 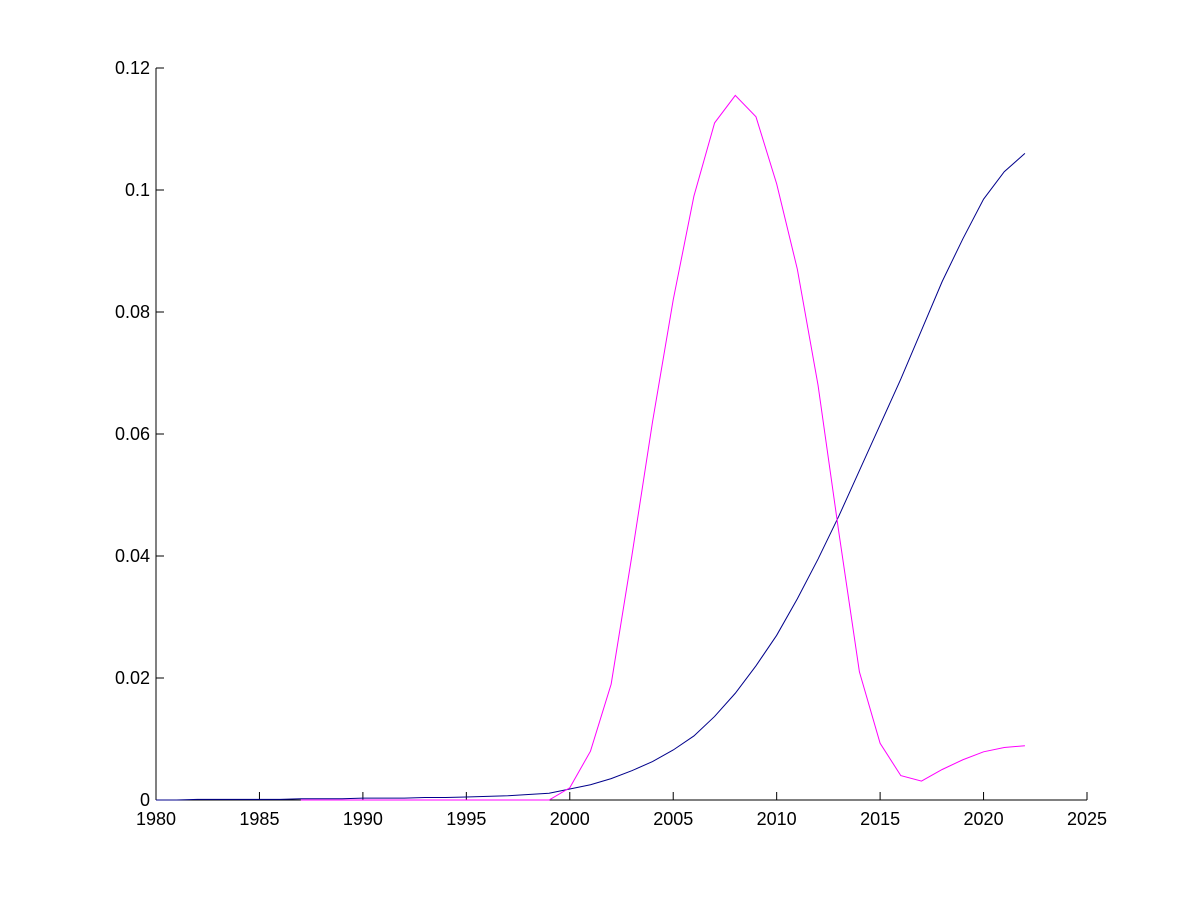 What do you see at coordinates (259, 819) in the screenshot?
I see `x-tick-label: 1985` at bounding box center [259, 819].